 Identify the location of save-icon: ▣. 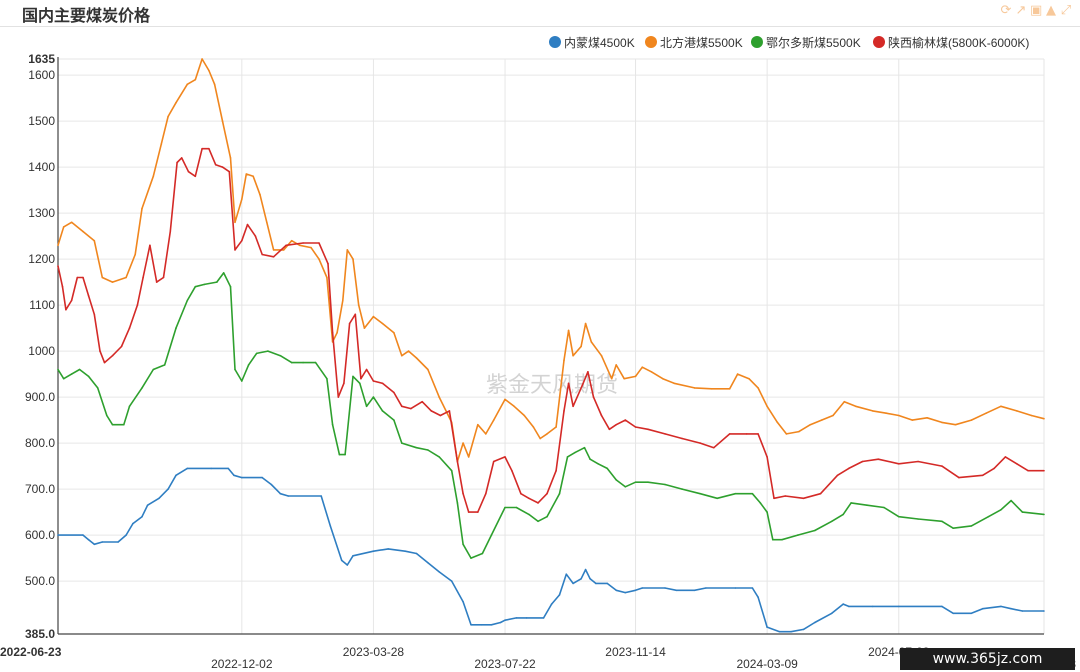
(1036, 10).